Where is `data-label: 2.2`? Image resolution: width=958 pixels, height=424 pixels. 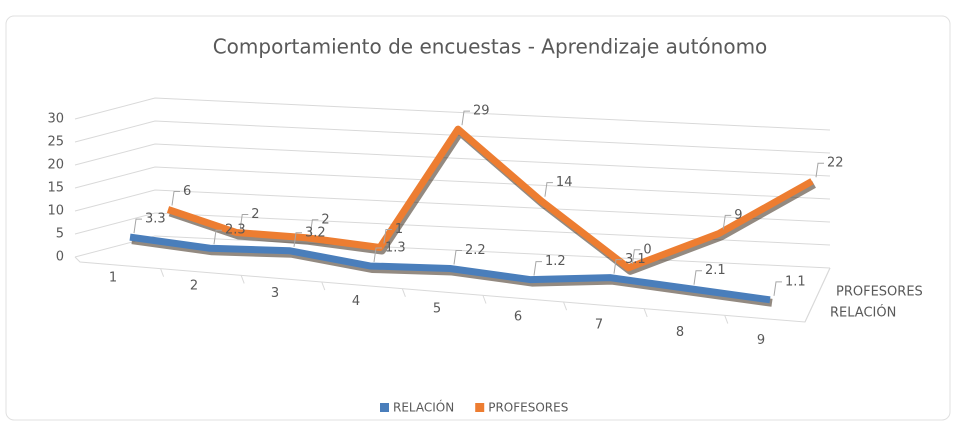 data-label: 2.2 is located at coordinates (475, 250).